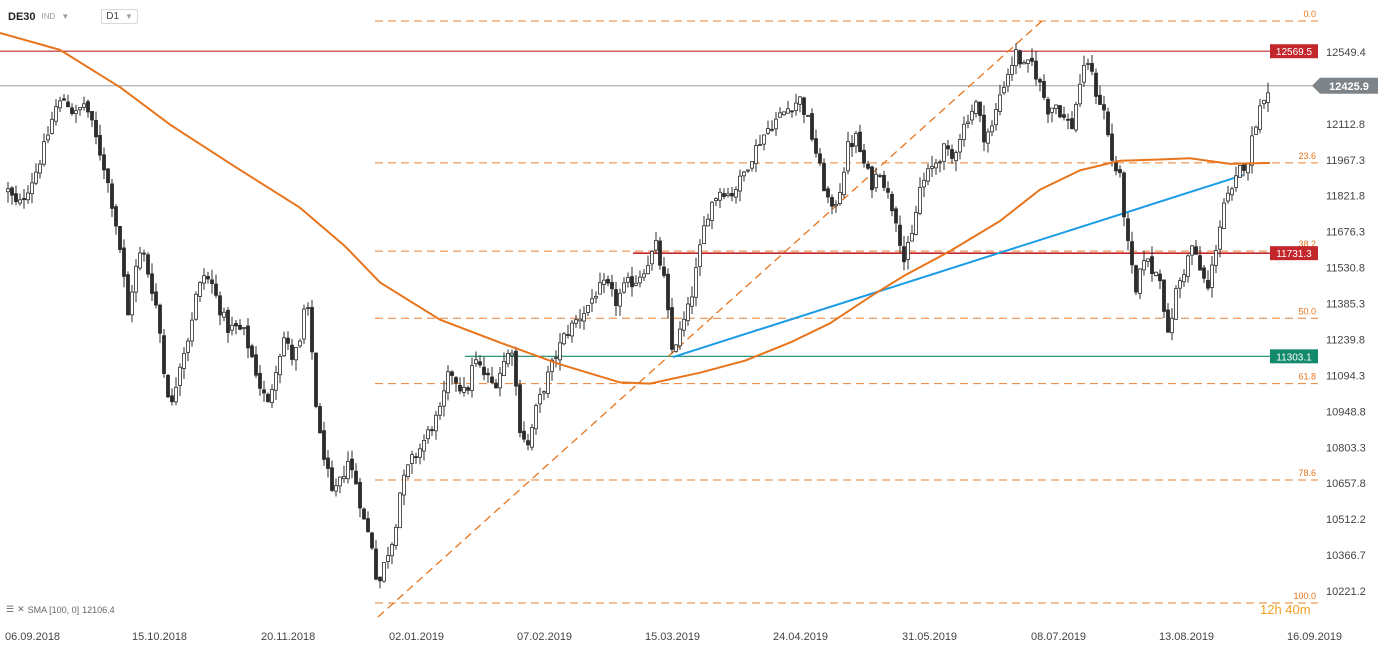 The width and height of the screenshot is (1387, 654). What do you see at coordinates (22, 16) in the screenshot?
I see `symbol-name: DE30` at bounding box center [22, 16].